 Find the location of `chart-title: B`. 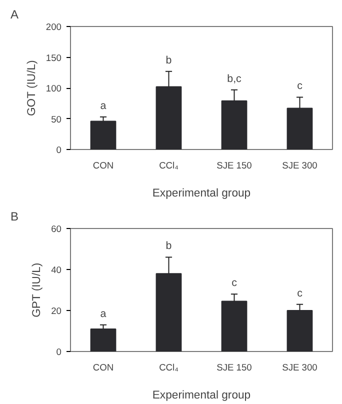

chart-title: B is located at coordinates (14, 217).